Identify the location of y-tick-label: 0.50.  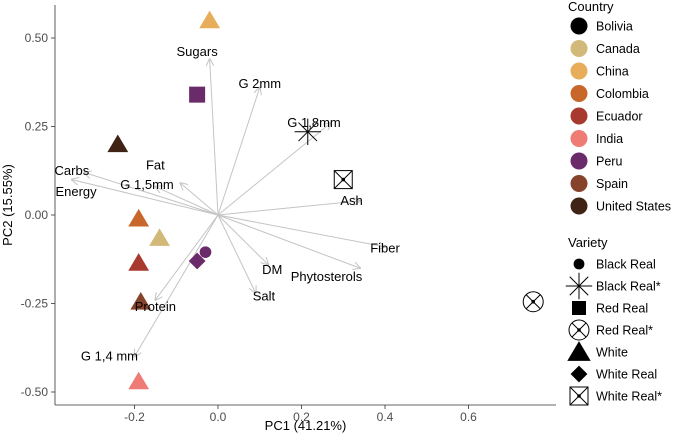
(37, 38).